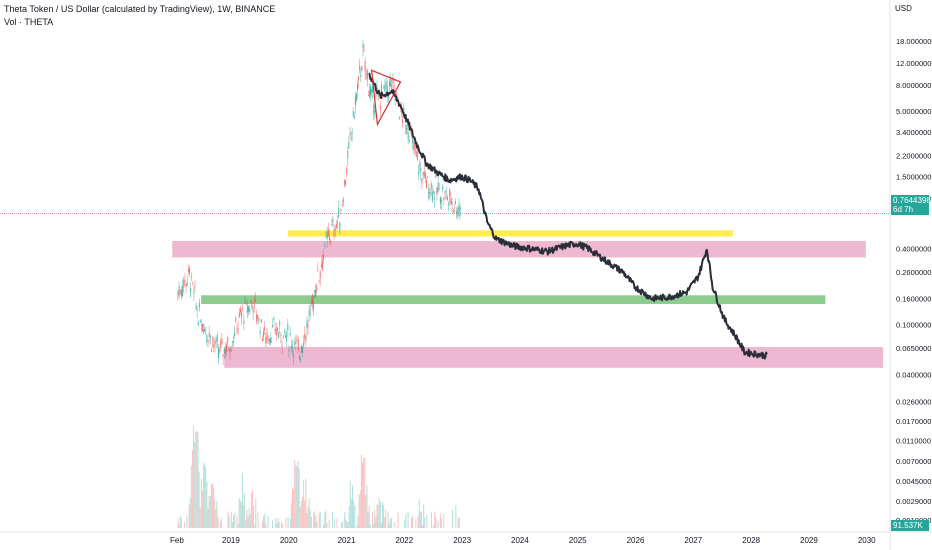  What do you see at coordinates (913, 501) in the screenshot?
I see `volume-tick-label: 0.0029000` at bounding box center [913, 501].